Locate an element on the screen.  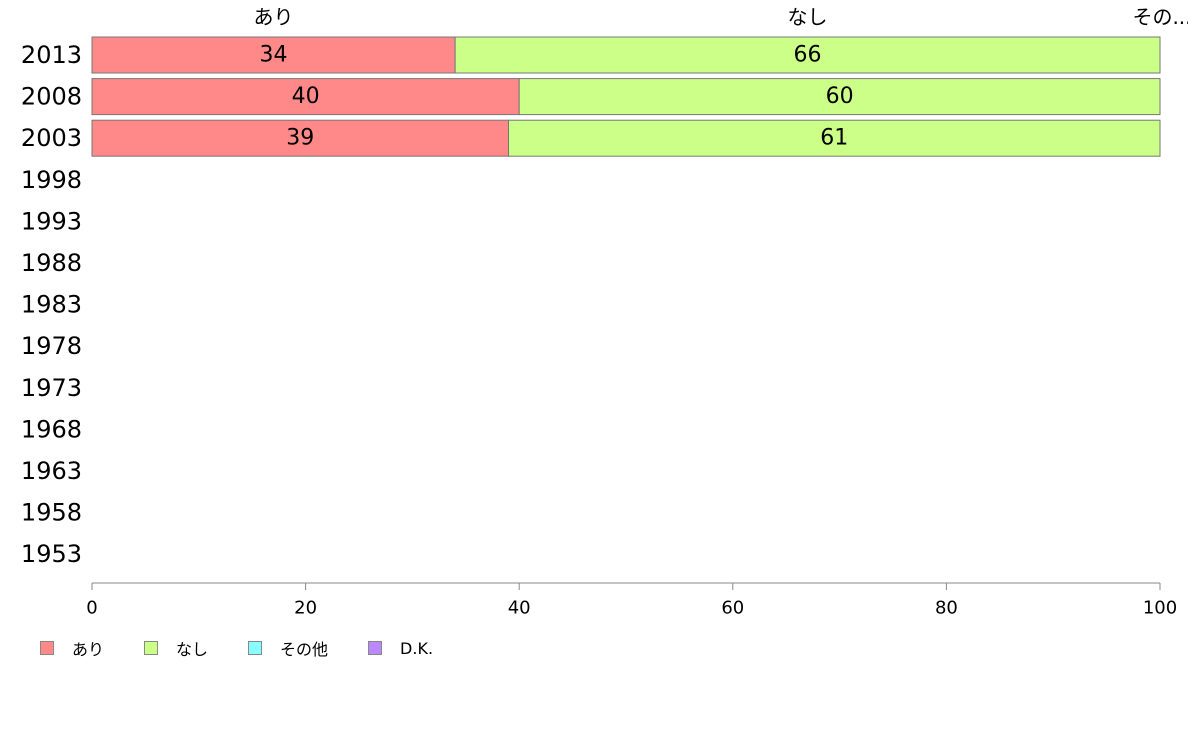
category-label: 1963 is located at coordinates (51, 471).